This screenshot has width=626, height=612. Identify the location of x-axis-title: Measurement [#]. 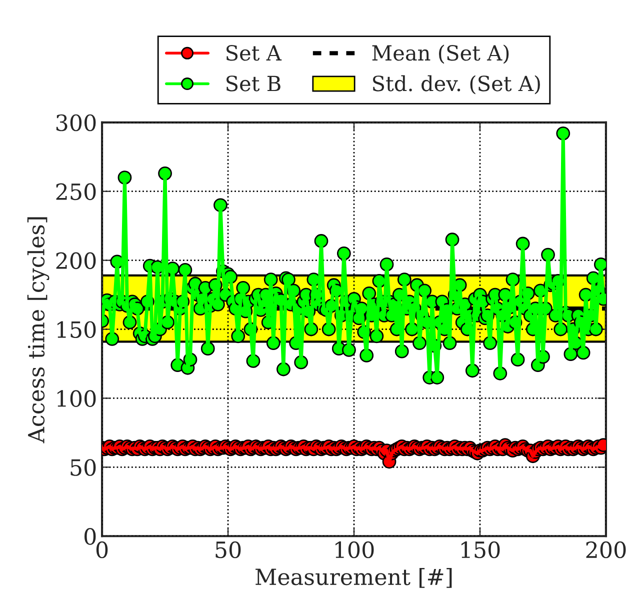
(354, 578).